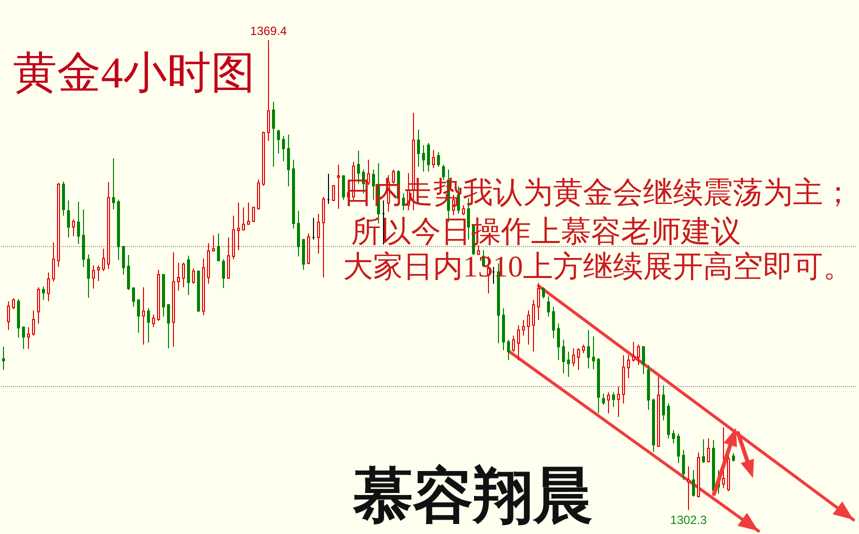 Image resolution: width=859 pixels, height=534 pixels. I want to click on annotation: 慕容翔晨, so click(472, 496).